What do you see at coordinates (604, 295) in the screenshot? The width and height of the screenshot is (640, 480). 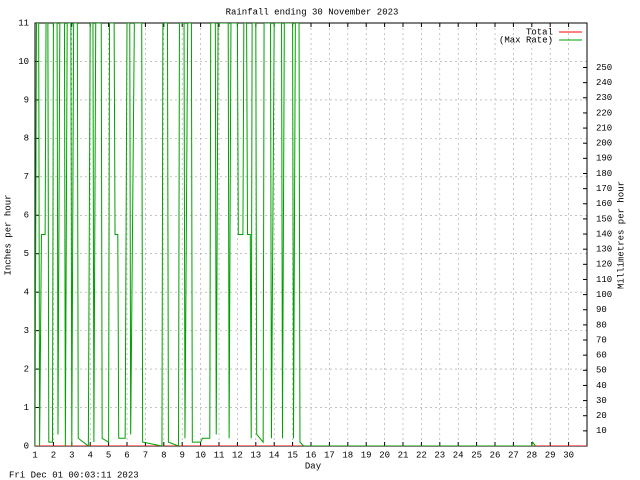 I see `y2-tick-label: 100` at bounding box center [604, 295].